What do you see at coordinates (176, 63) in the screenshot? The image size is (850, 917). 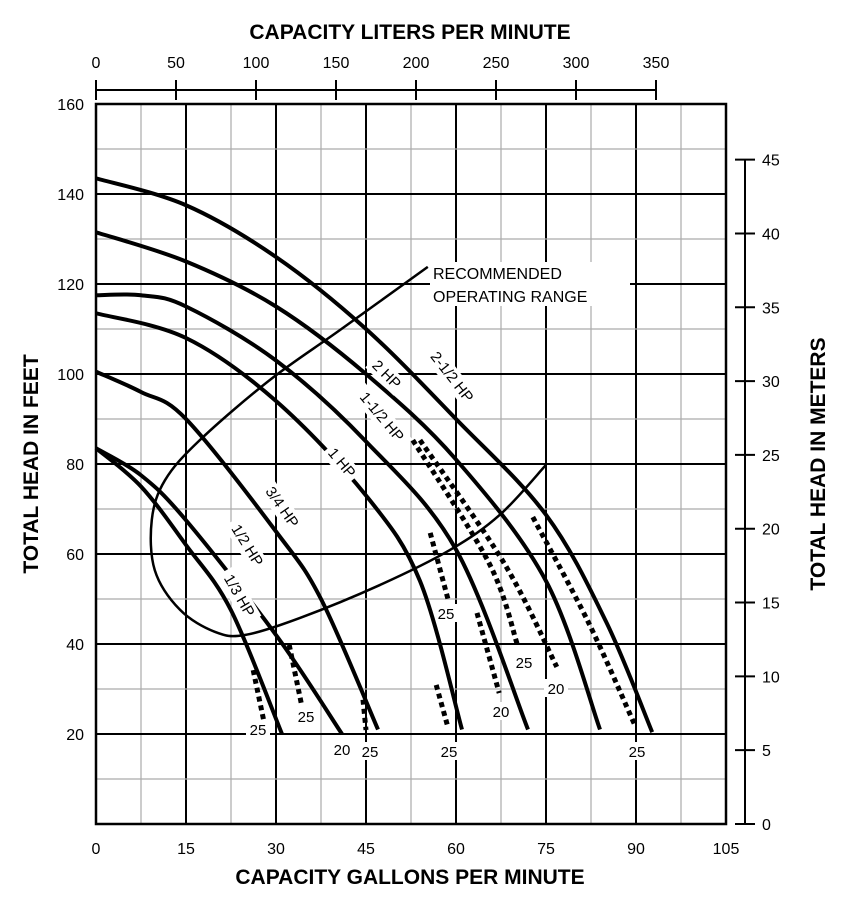 I see `top-tick-label: 50` at bounding box center [176, 63].